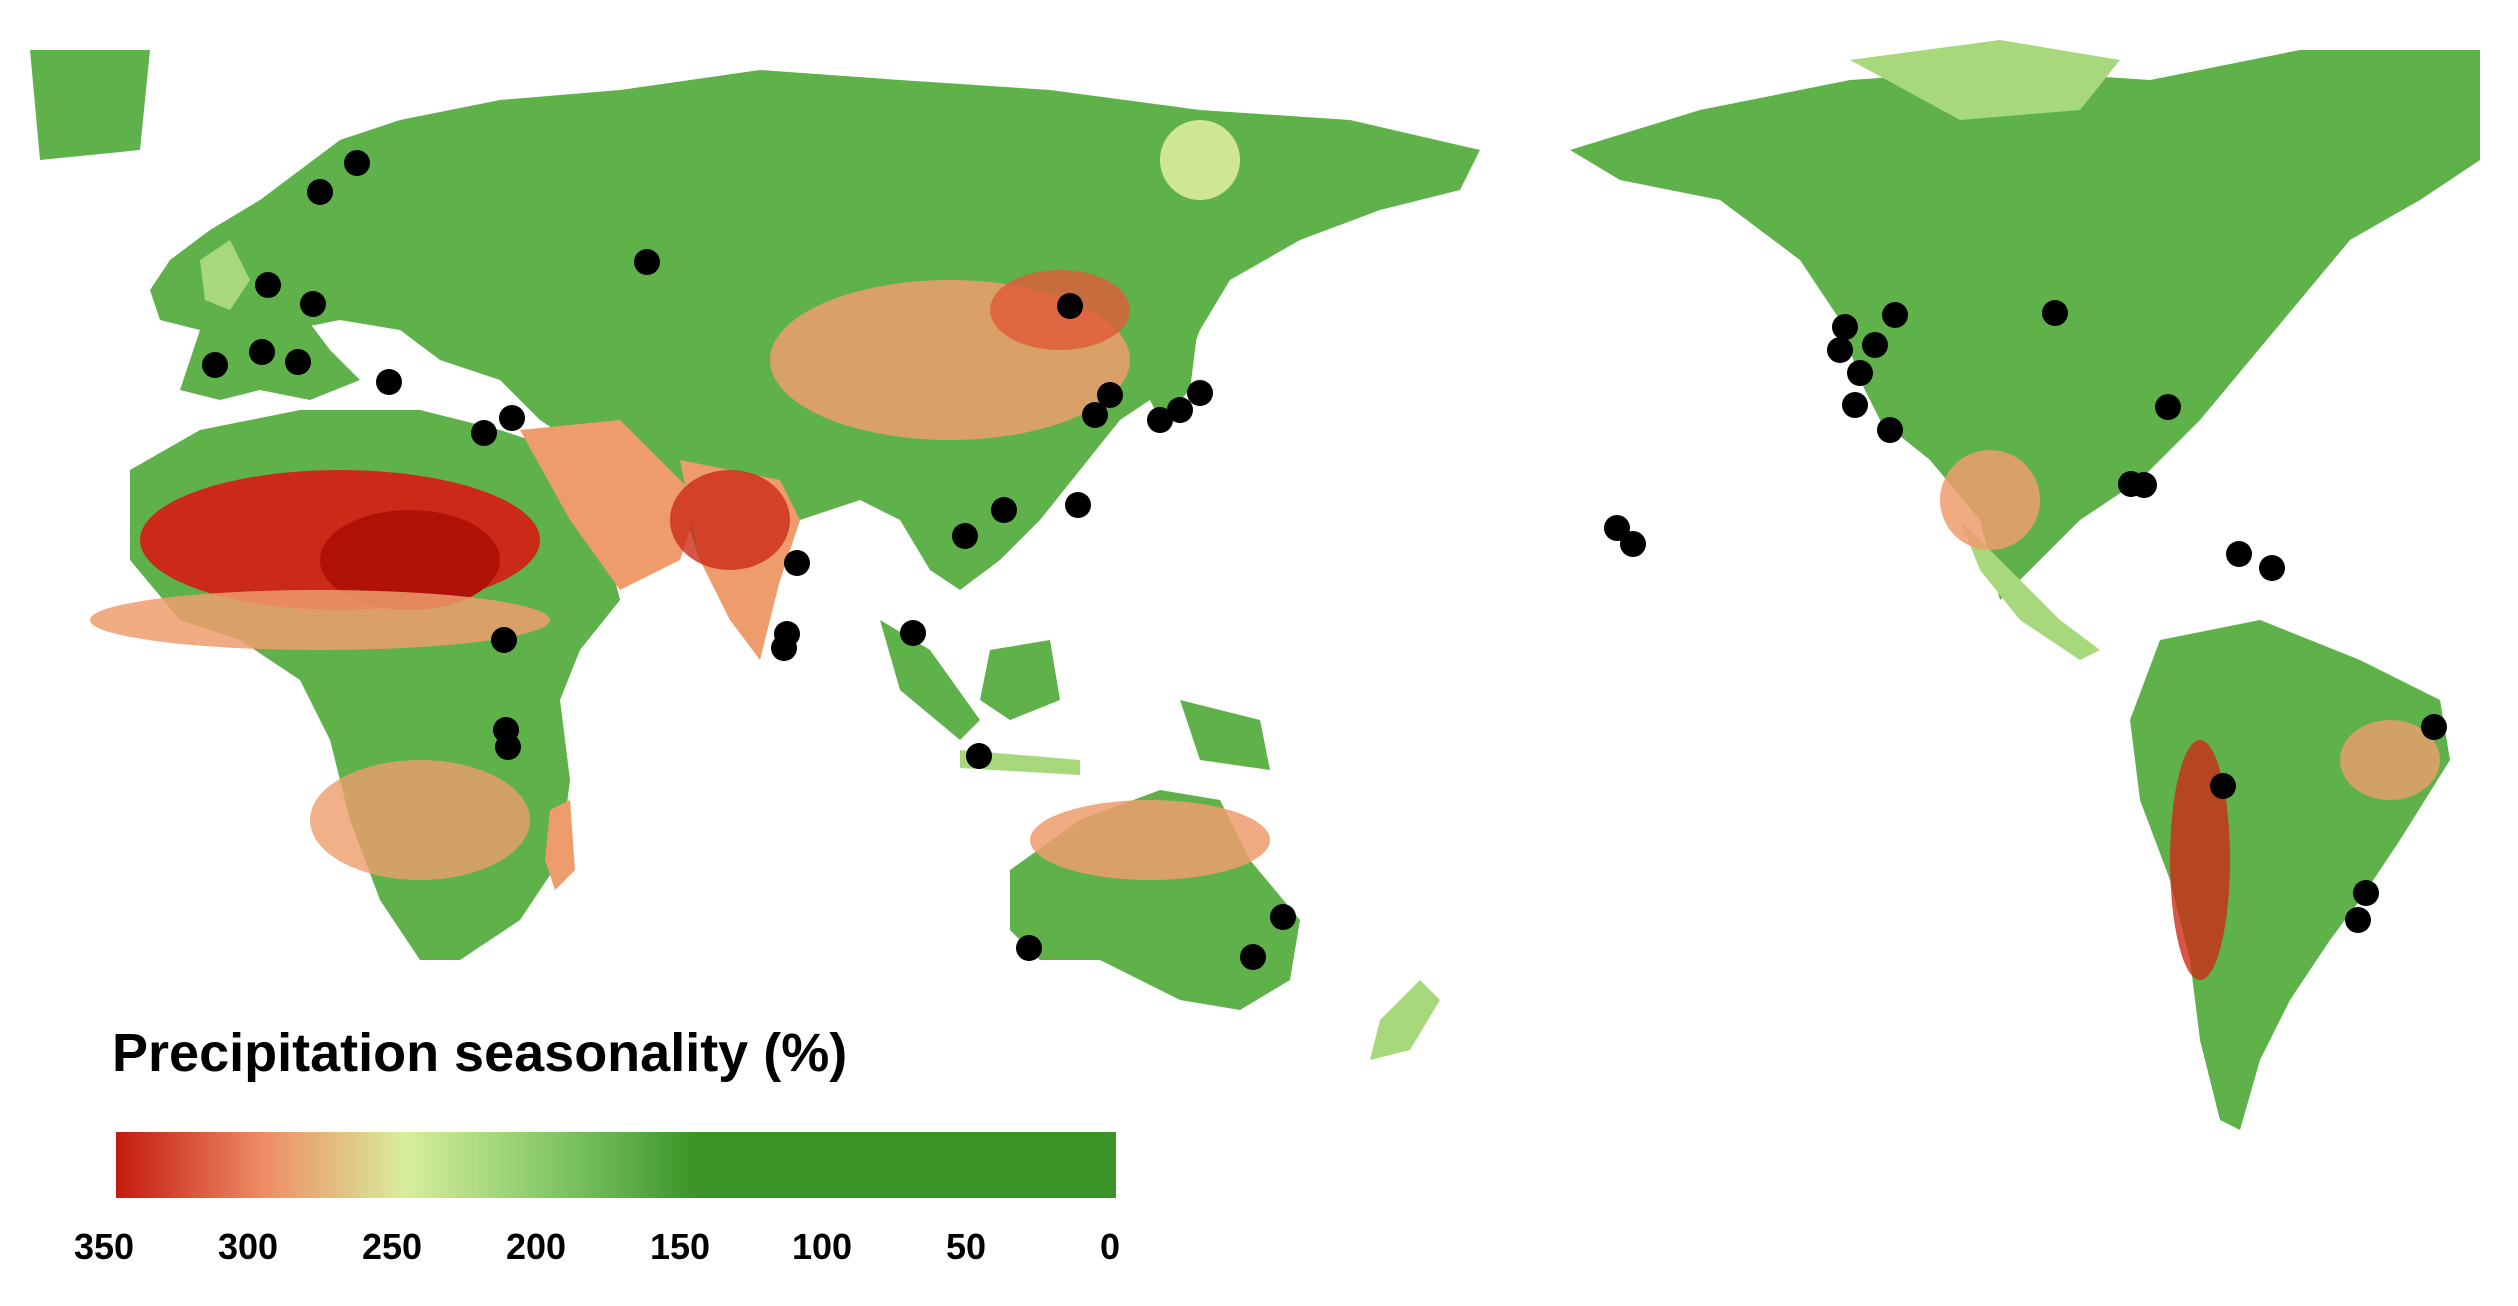 This screenshot has width=2518, height=1306. What do you see at coordinates (392, 1246) in the screenshot?
I see `tick-label: 250` at bounding box center [392, 1246].